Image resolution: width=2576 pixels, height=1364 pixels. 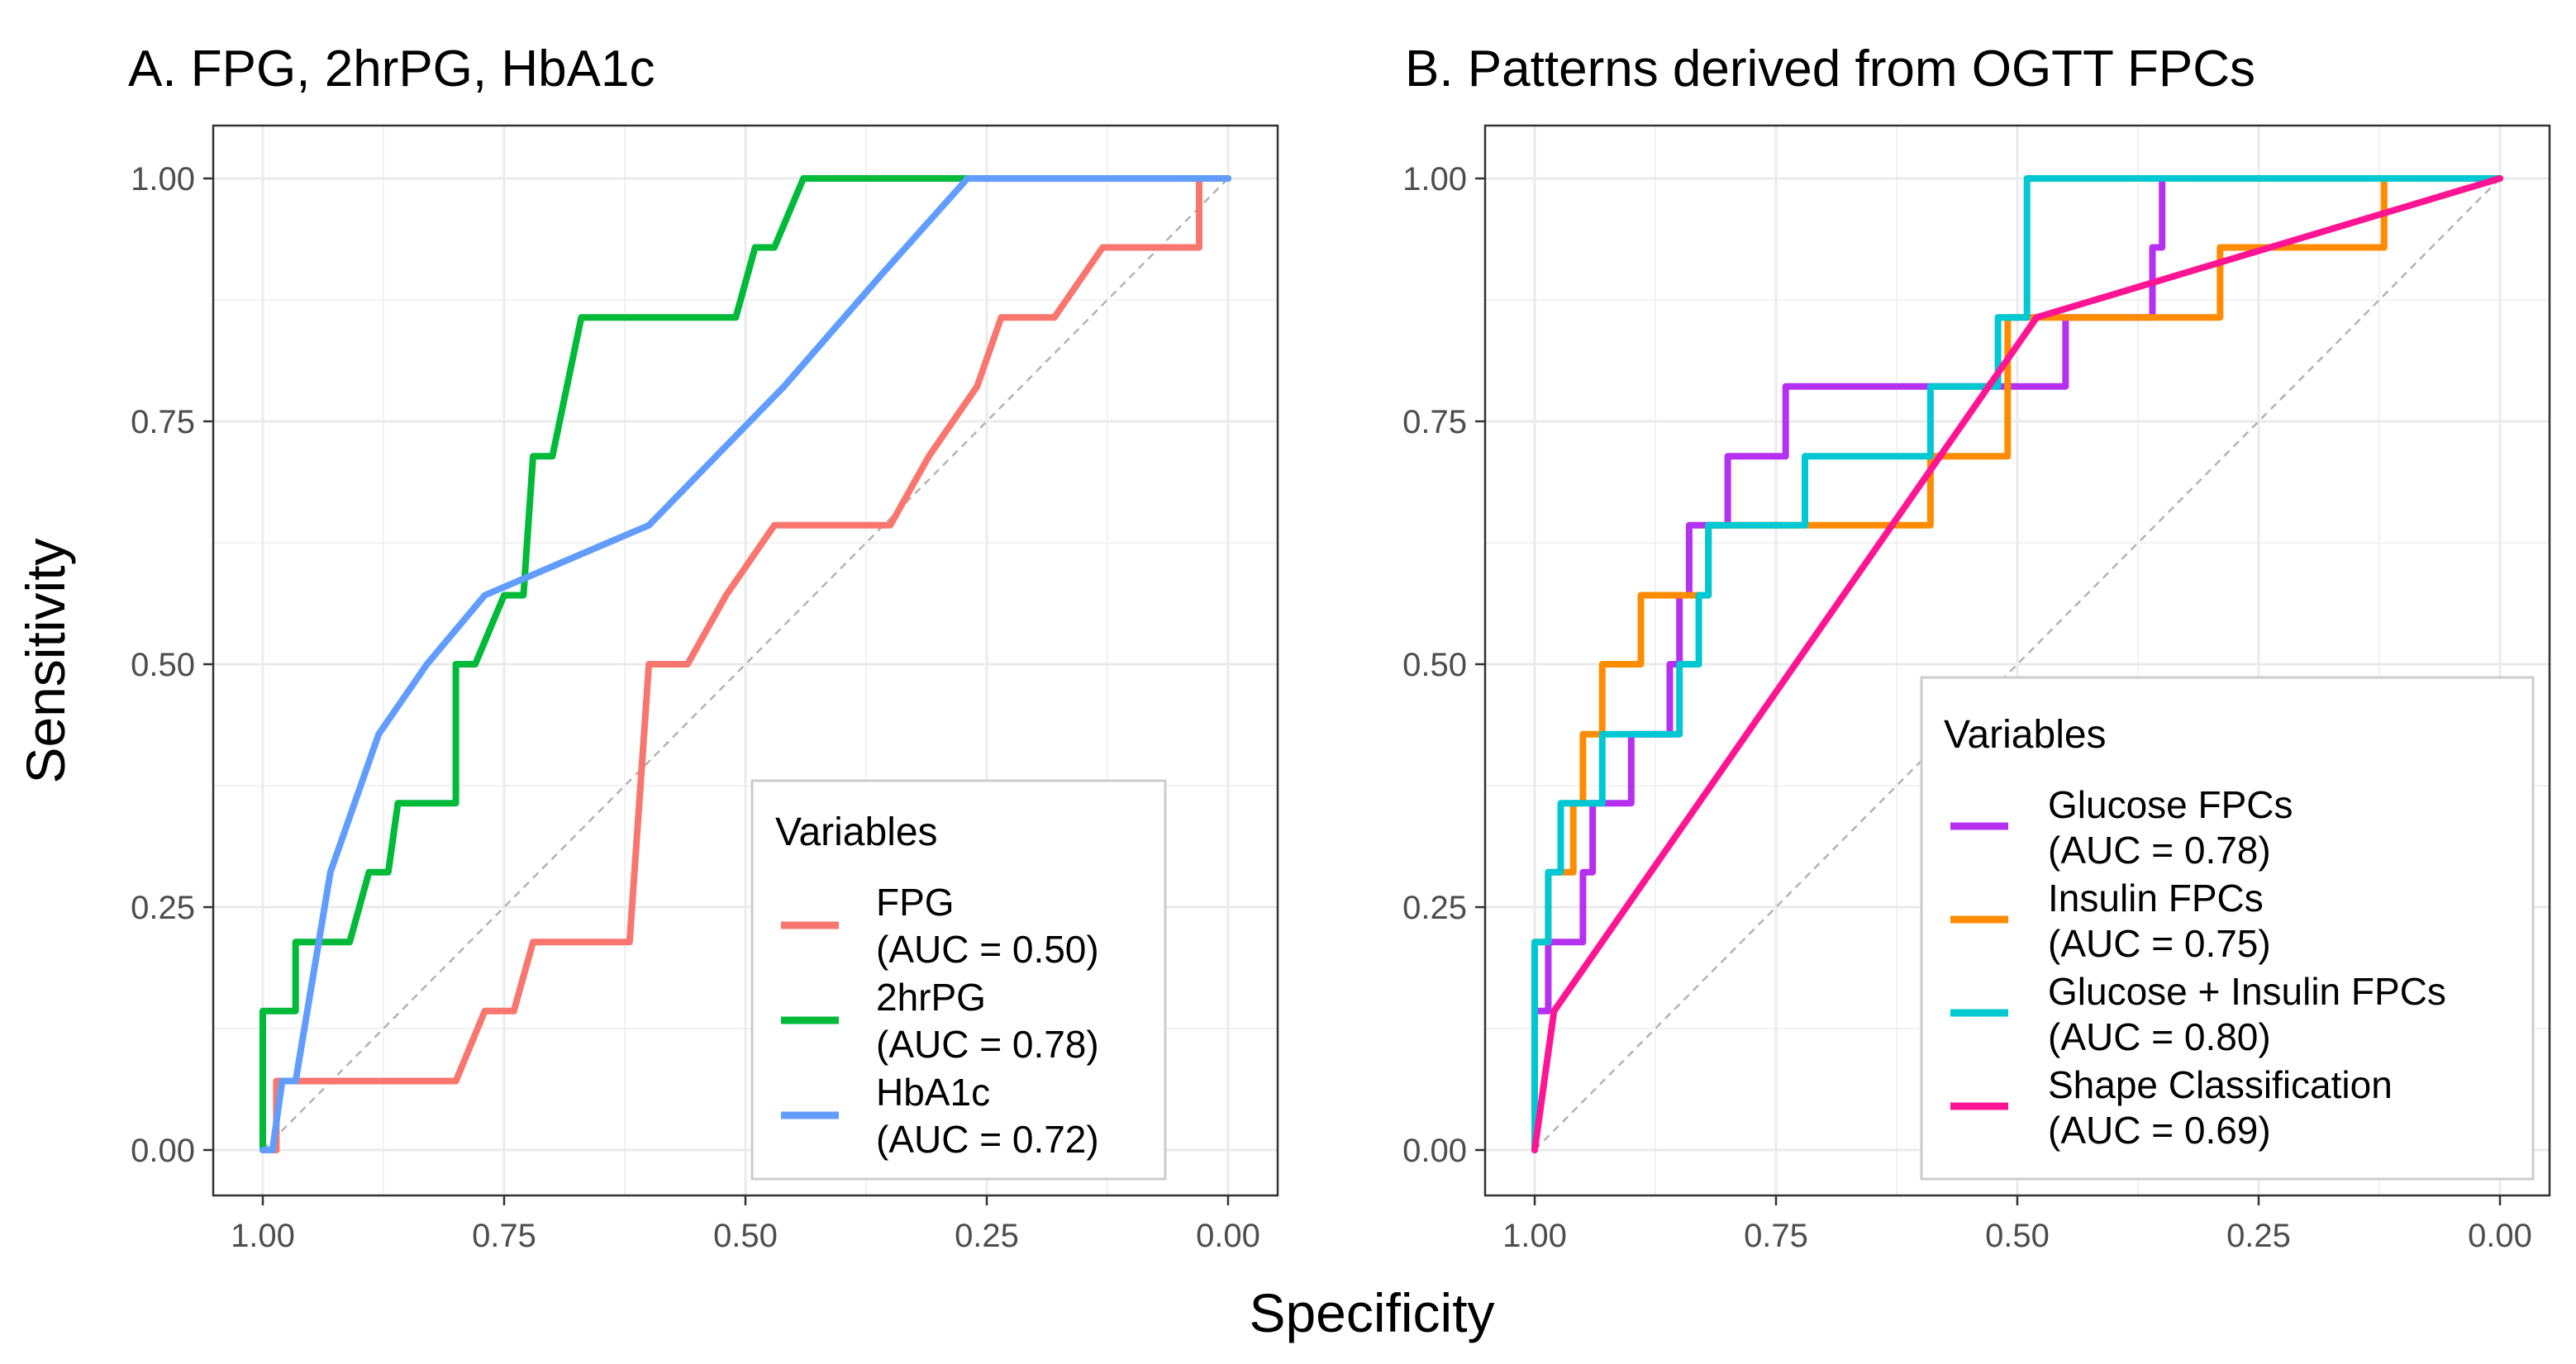 What do you see at coordinates (2247, 991) in the screenshot?
I see `legend-label-glucose-insulin-fpcs: Glucose + Insulin FPCs` at bounding box center [2247, 991].